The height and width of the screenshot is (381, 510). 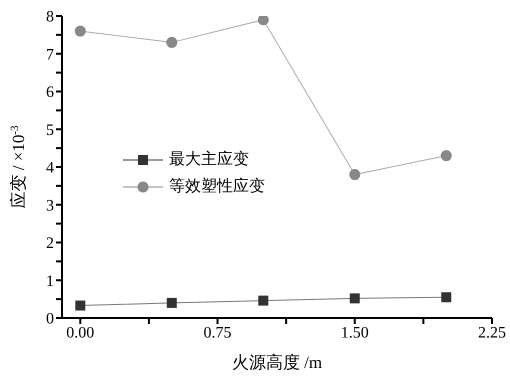 What do you see at coordinates (50, 281) in the screenshot?
I see `y-tick-label: 1` at bounding box center [50, 281].